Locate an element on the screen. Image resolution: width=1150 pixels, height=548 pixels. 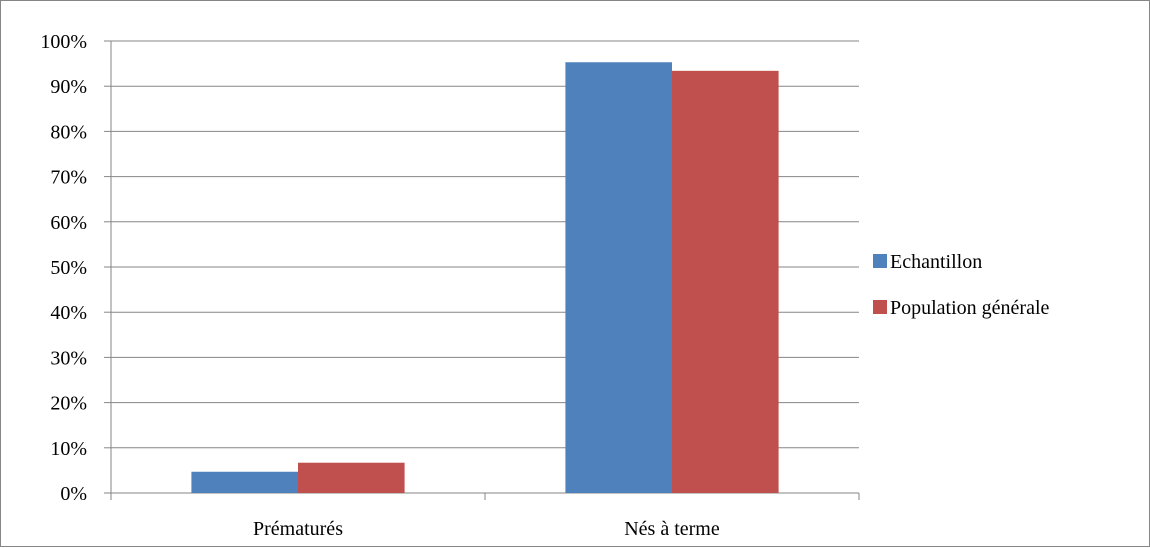
y-tick-label: 80% is located at coordinates (68, 132).